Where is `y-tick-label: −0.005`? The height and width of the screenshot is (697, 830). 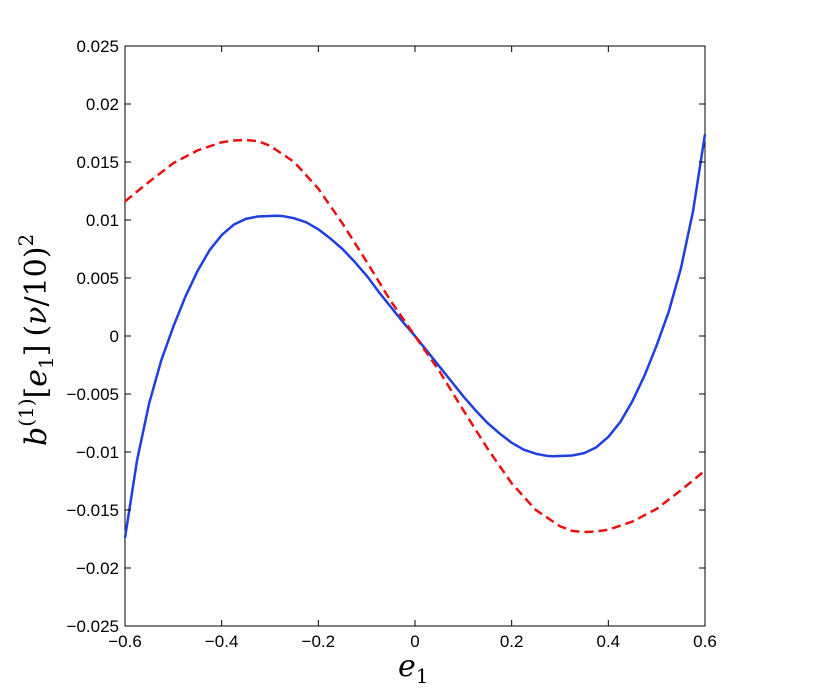
y-tick-label: −0.005 is located at coordinates (93, 394).